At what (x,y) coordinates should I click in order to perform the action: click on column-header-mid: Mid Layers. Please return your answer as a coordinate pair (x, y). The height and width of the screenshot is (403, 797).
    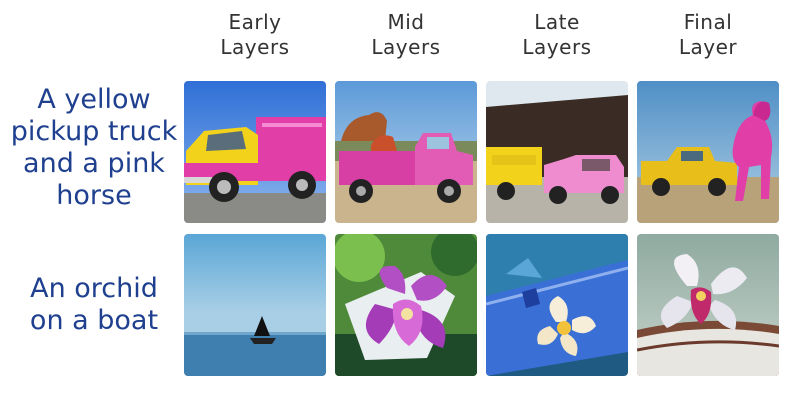
    Looking at the image, I should click on (406, 35).